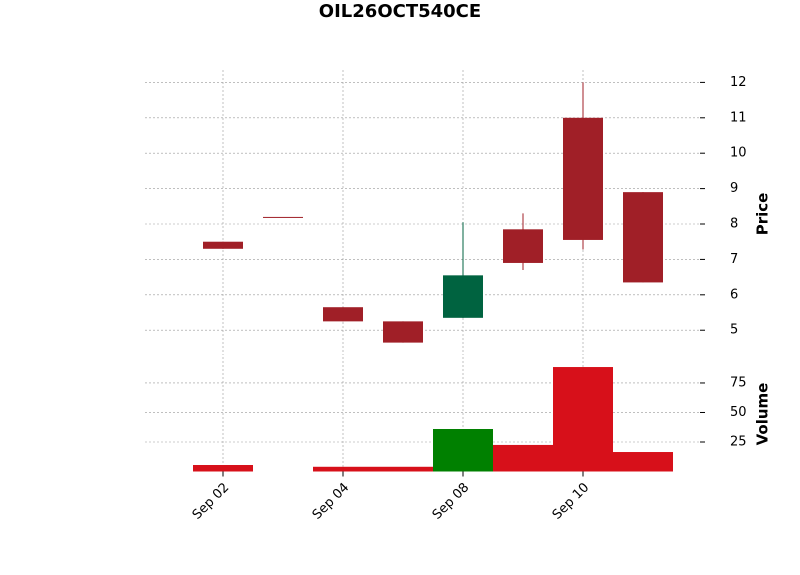  I want to click on y-tick-label: 8, so click(734, 224).